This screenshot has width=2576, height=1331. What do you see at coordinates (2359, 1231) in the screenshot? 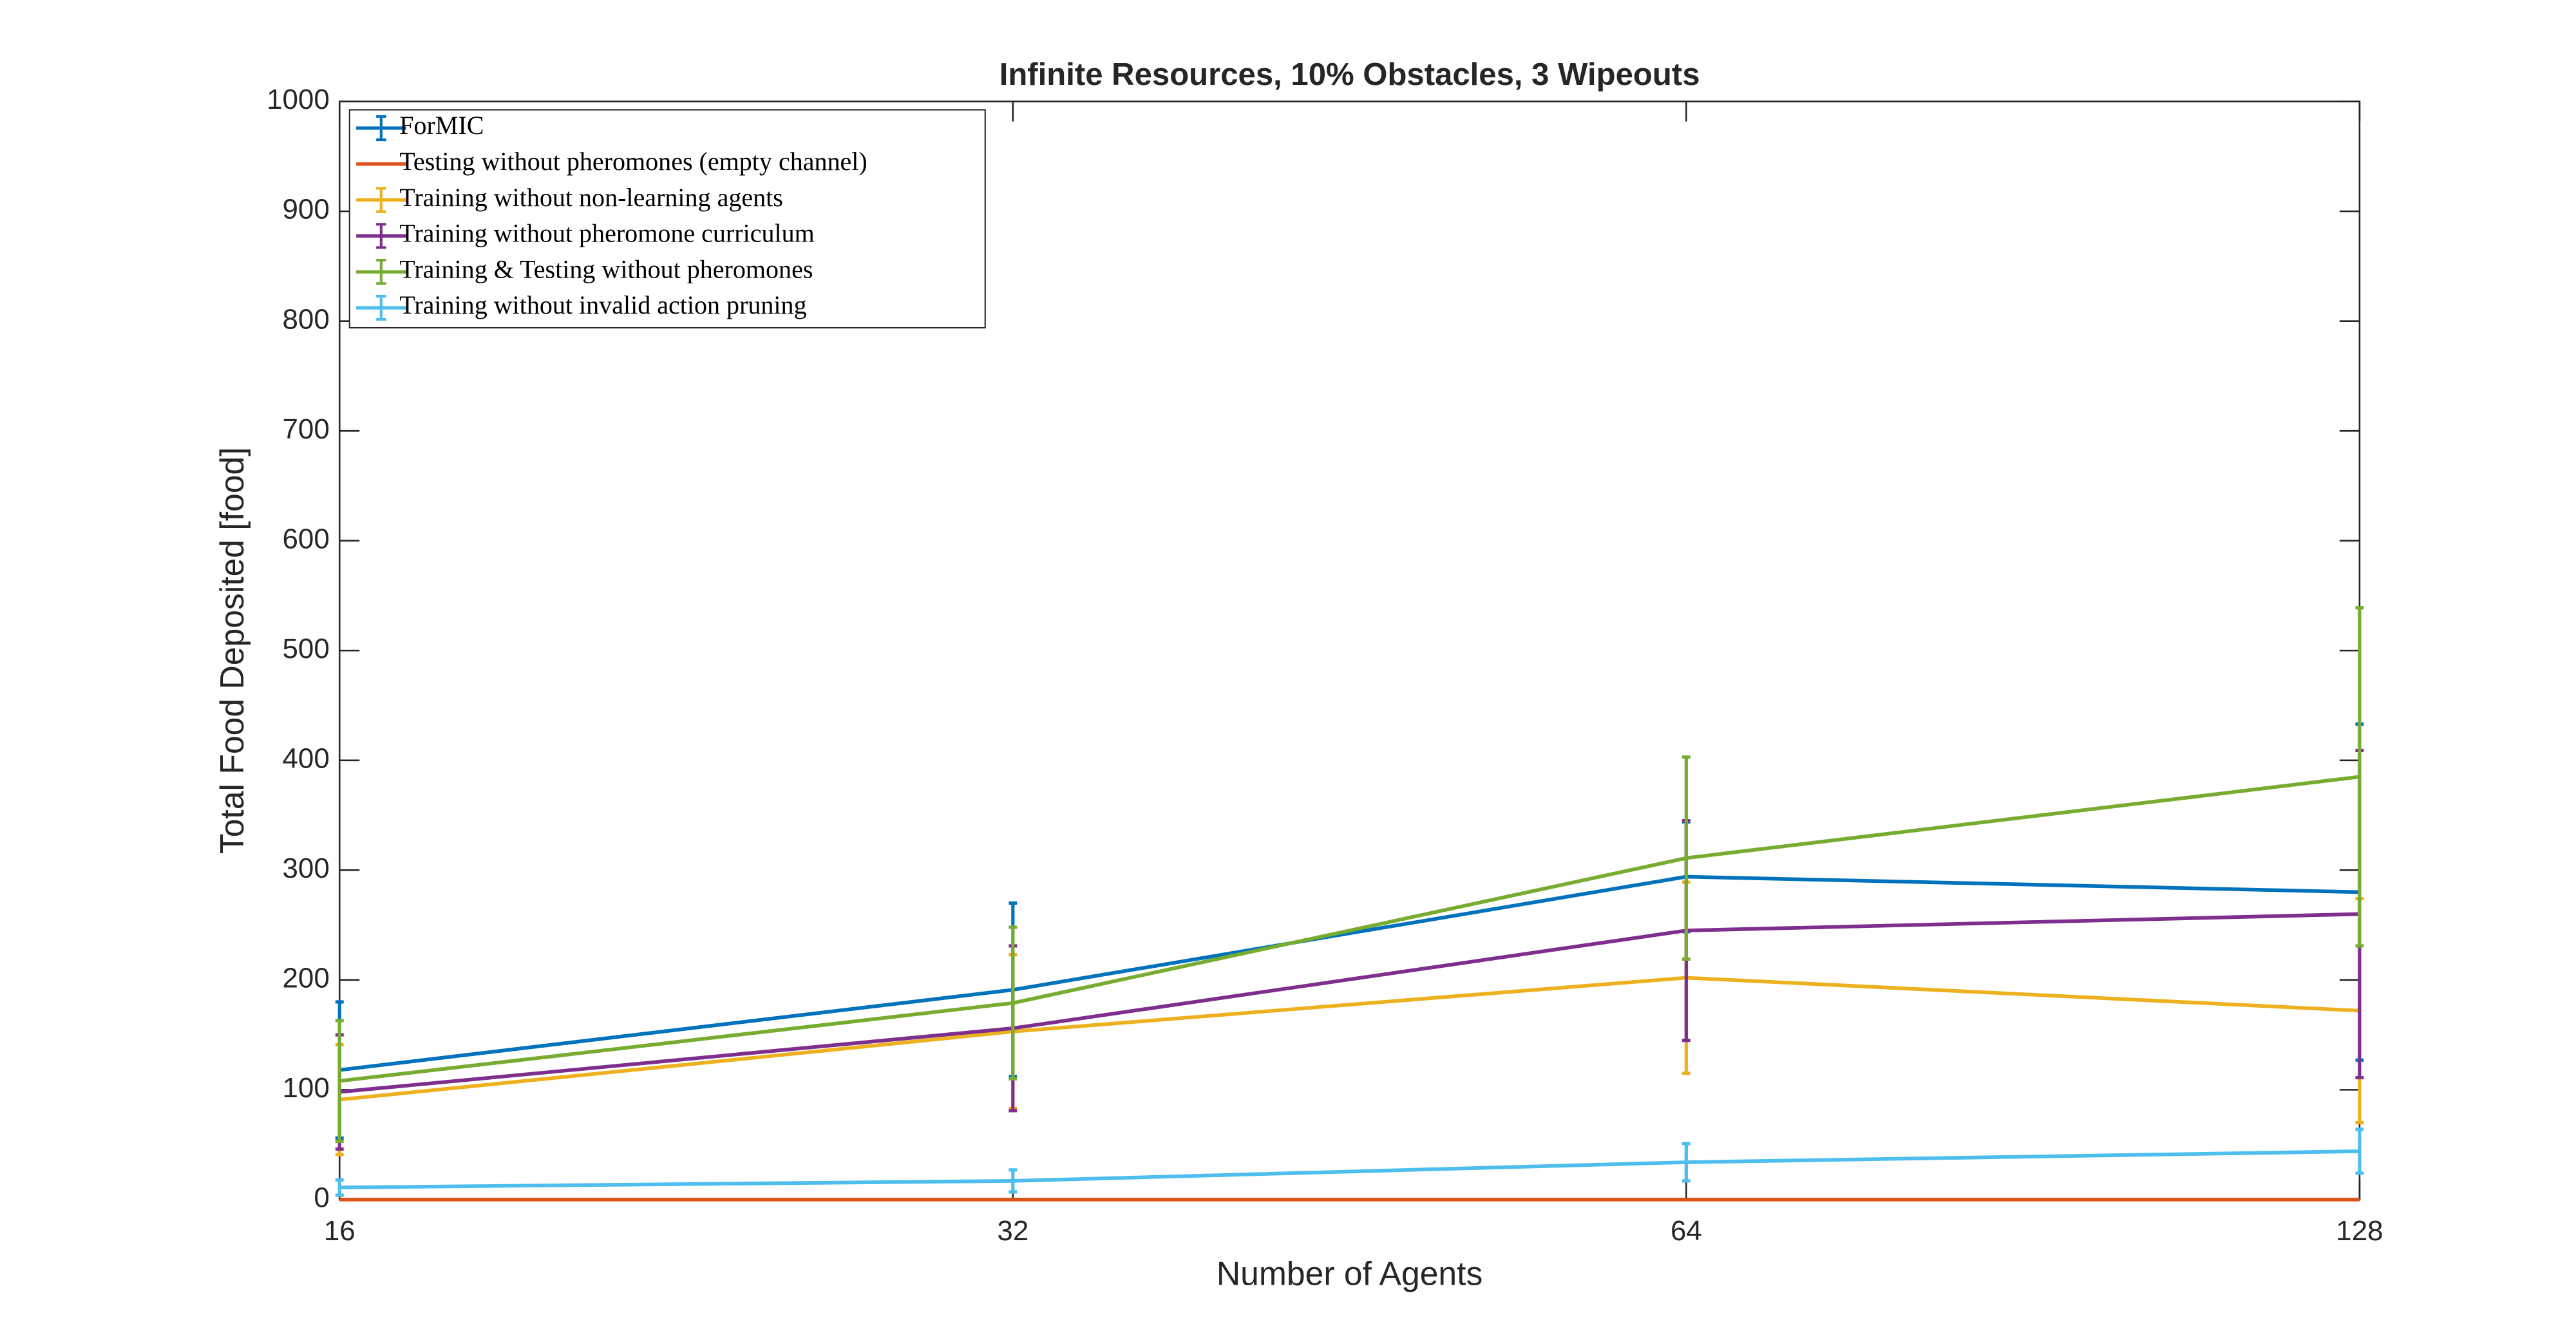
I see `x-tick-label: 128` at bounding box center [2359, 1231].